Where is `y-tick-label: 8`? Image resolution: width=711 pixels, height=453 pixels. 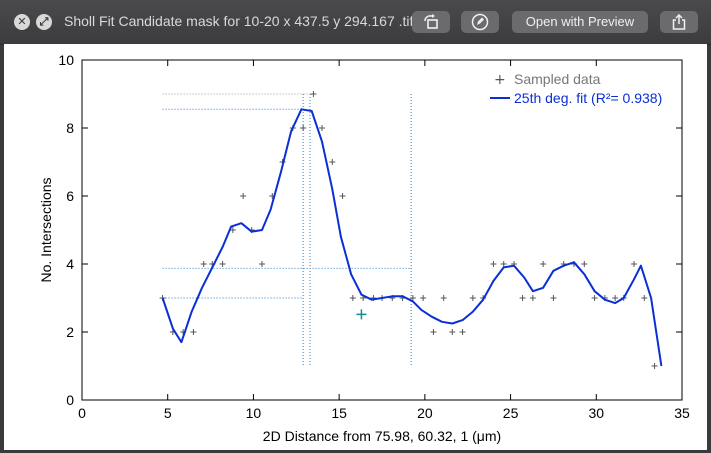 y-tick-label: 8 is located at coordinates (70, 128).